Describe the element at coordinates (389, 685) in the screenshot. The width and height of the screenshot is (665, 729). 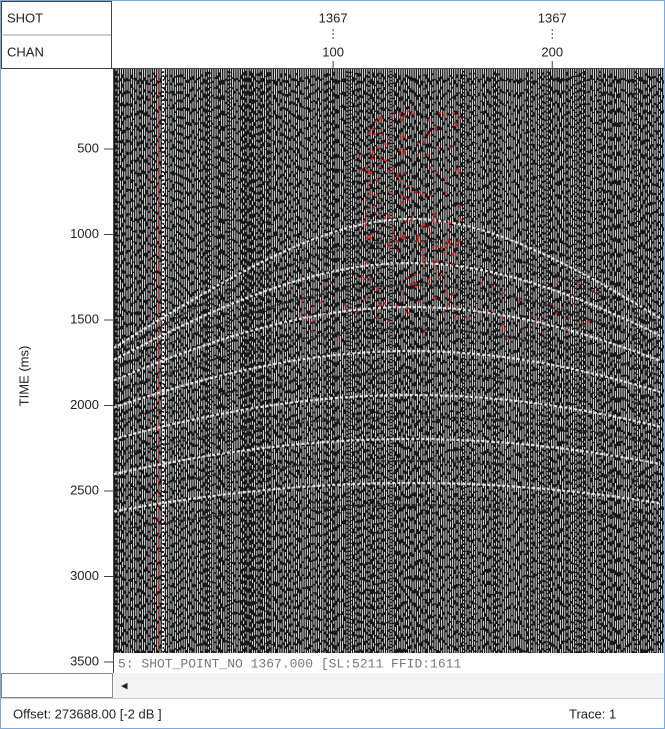
I see `scrollbar` at that location.